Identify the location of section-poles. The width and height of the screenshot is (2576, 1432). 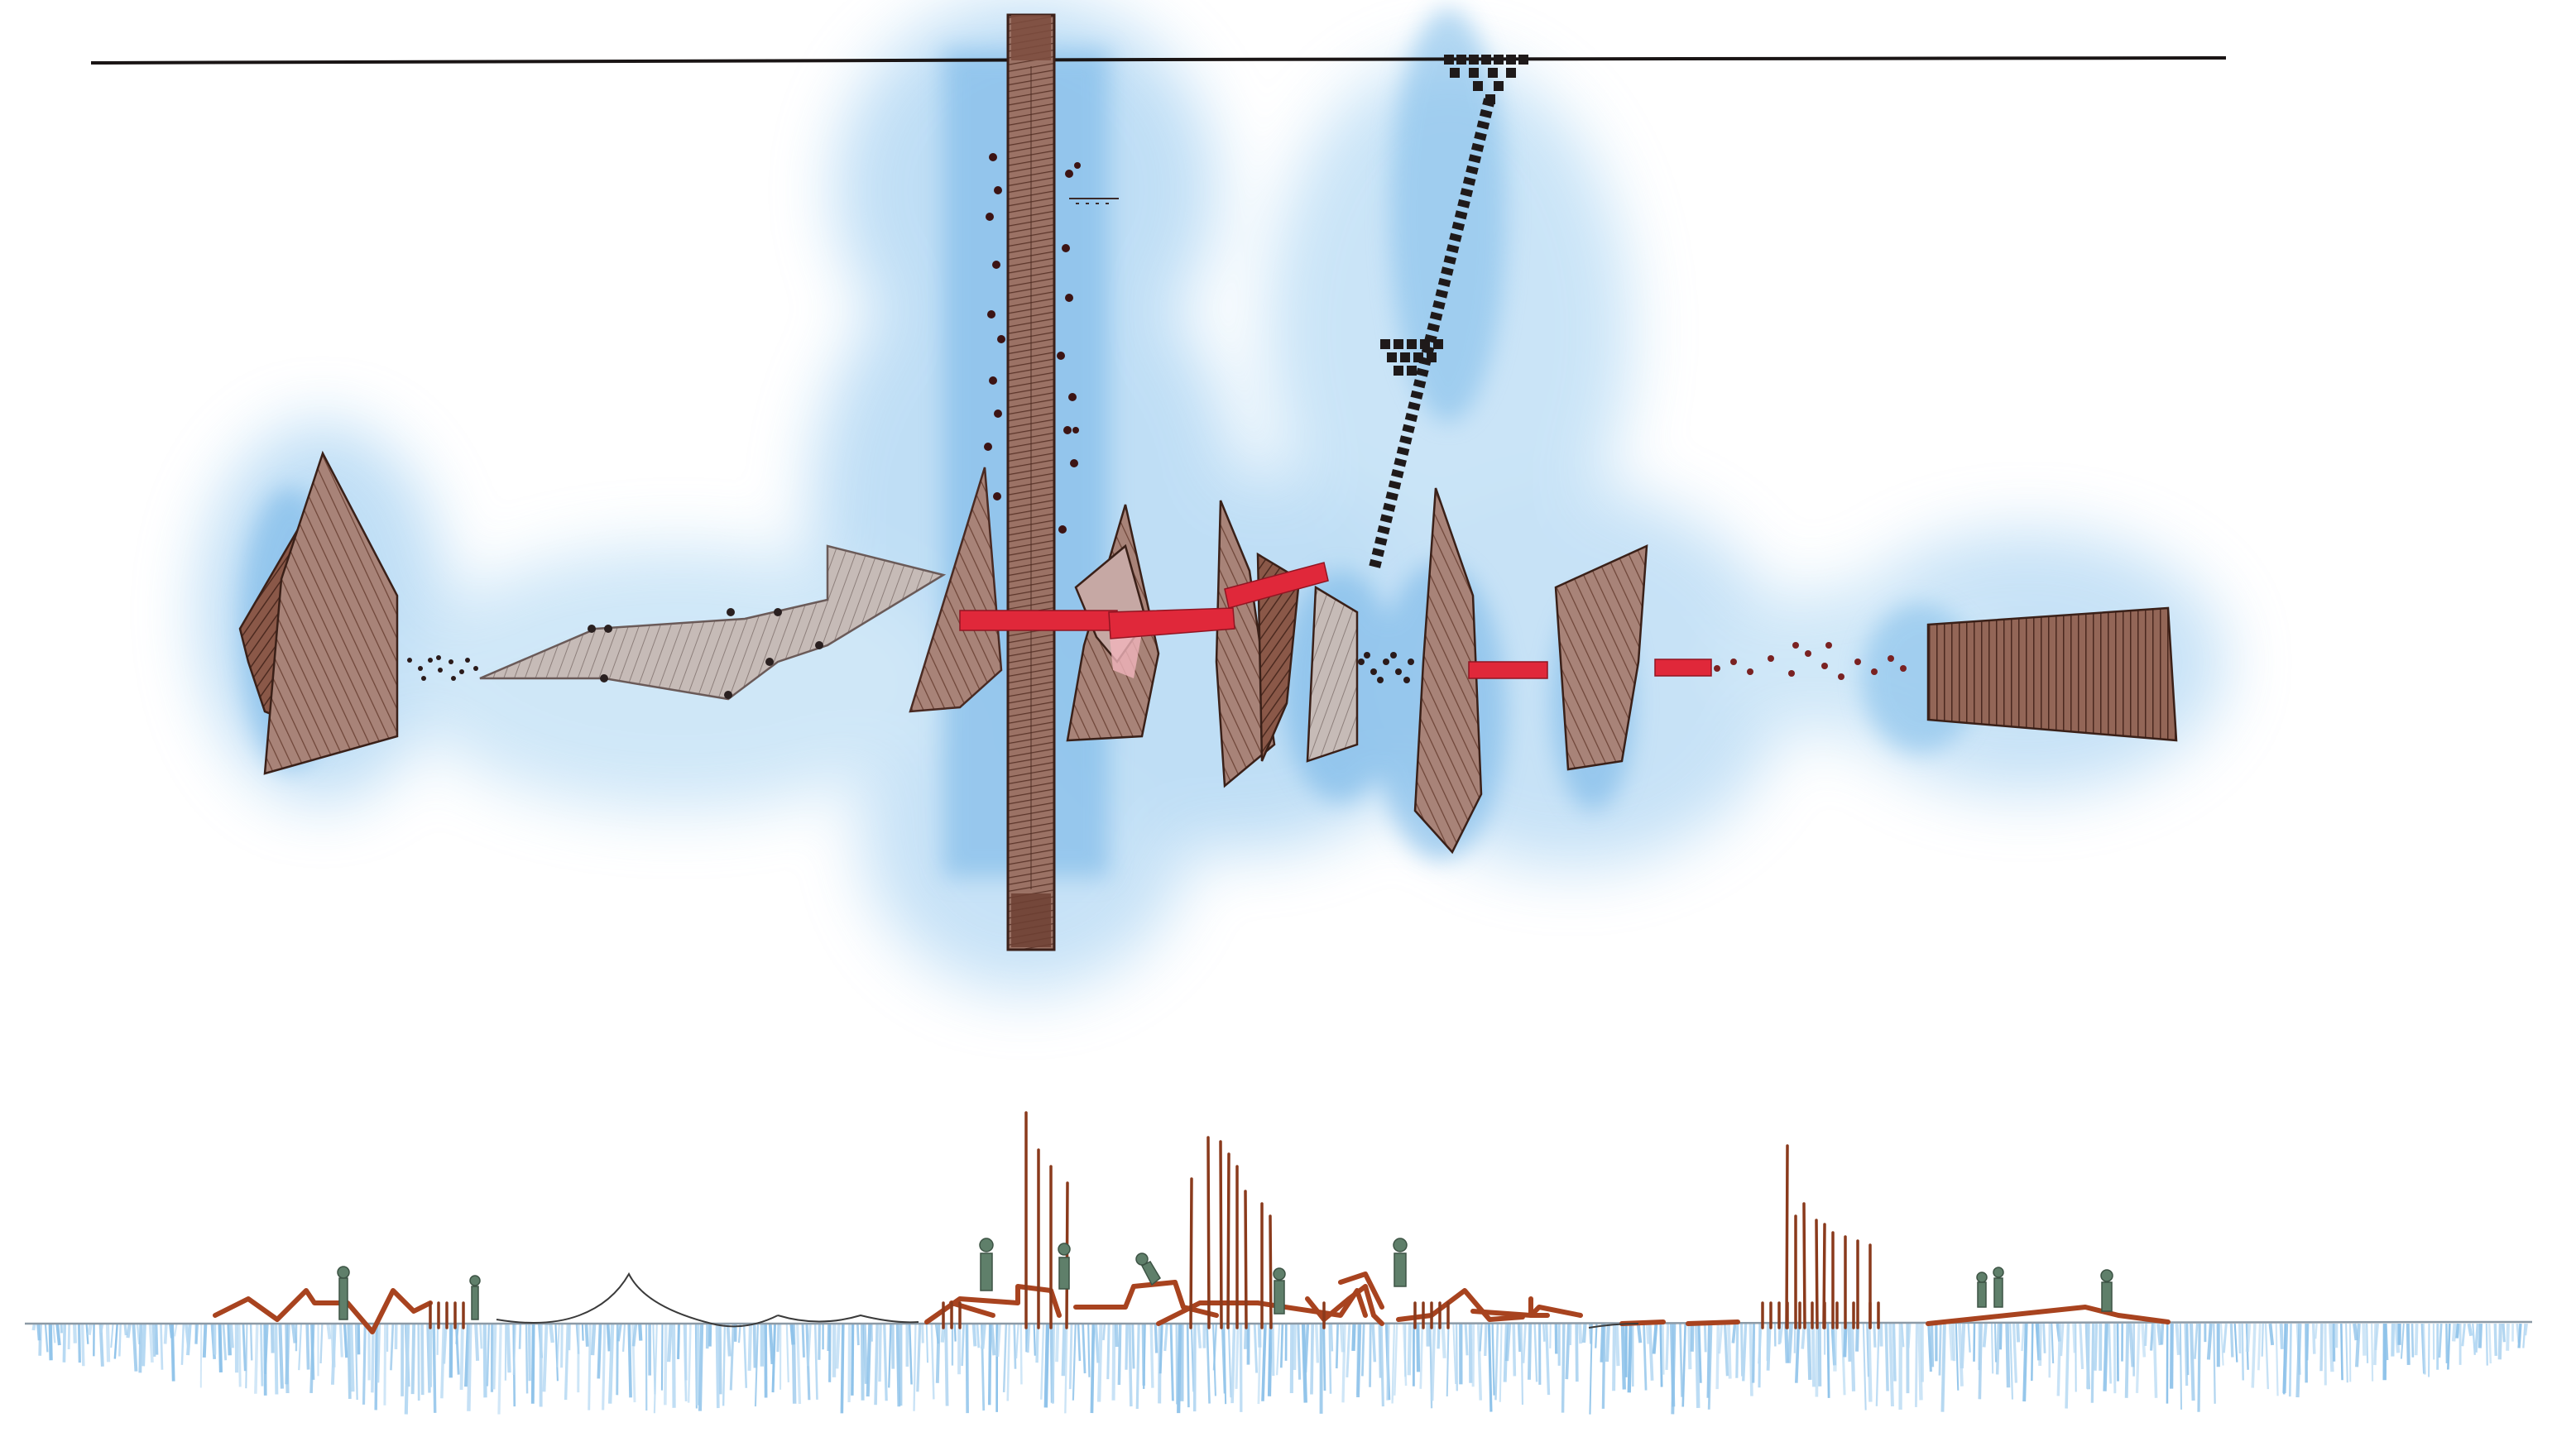
(1155, 1220).